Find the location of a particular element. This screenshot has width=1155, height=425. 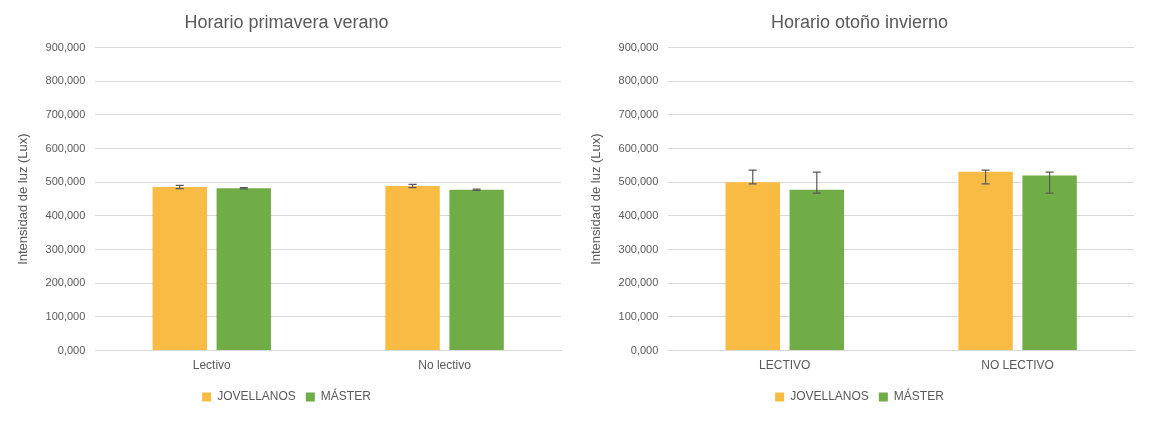

x-tick-label: No lectivo is located at coordinates (445, 365).